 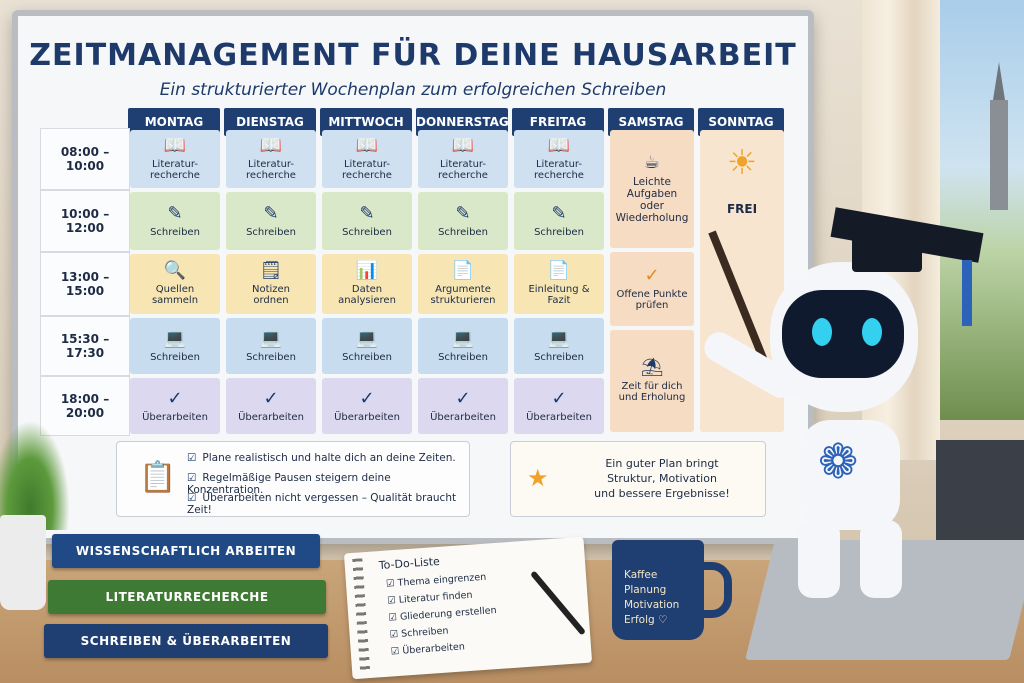 I want to click on church-tower, so click(x=999, y=136).